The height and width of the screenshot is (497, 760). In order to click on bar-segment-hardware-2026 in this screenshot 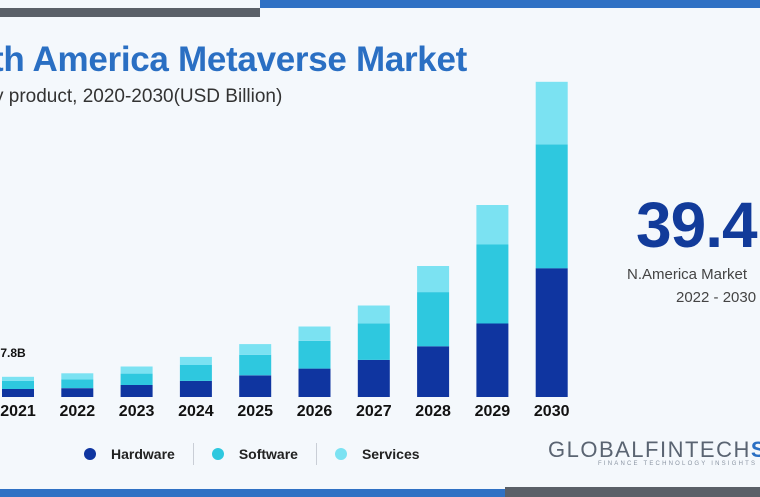, I will do `click(314, 382)`.